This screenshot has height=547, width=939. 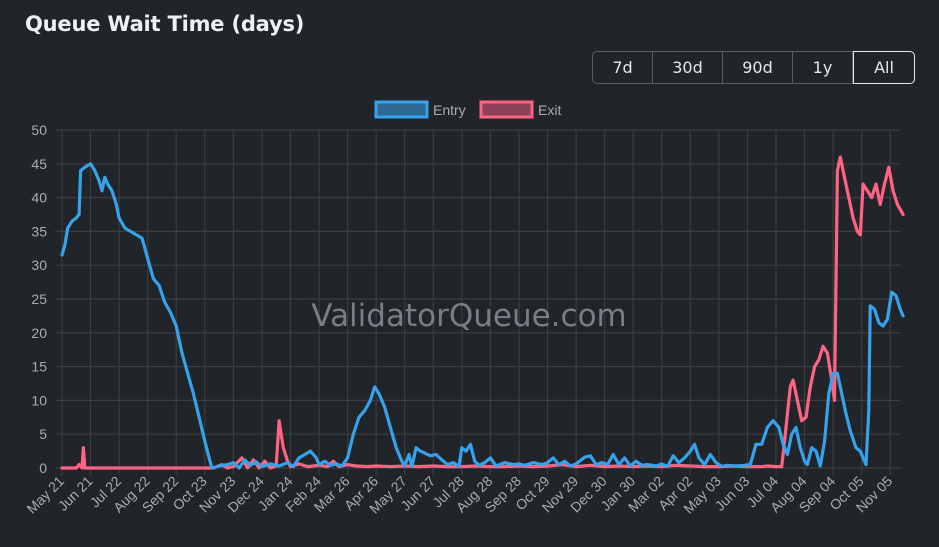 I want to click on legend-label-entry: Entry, so click(x=449, y=110).